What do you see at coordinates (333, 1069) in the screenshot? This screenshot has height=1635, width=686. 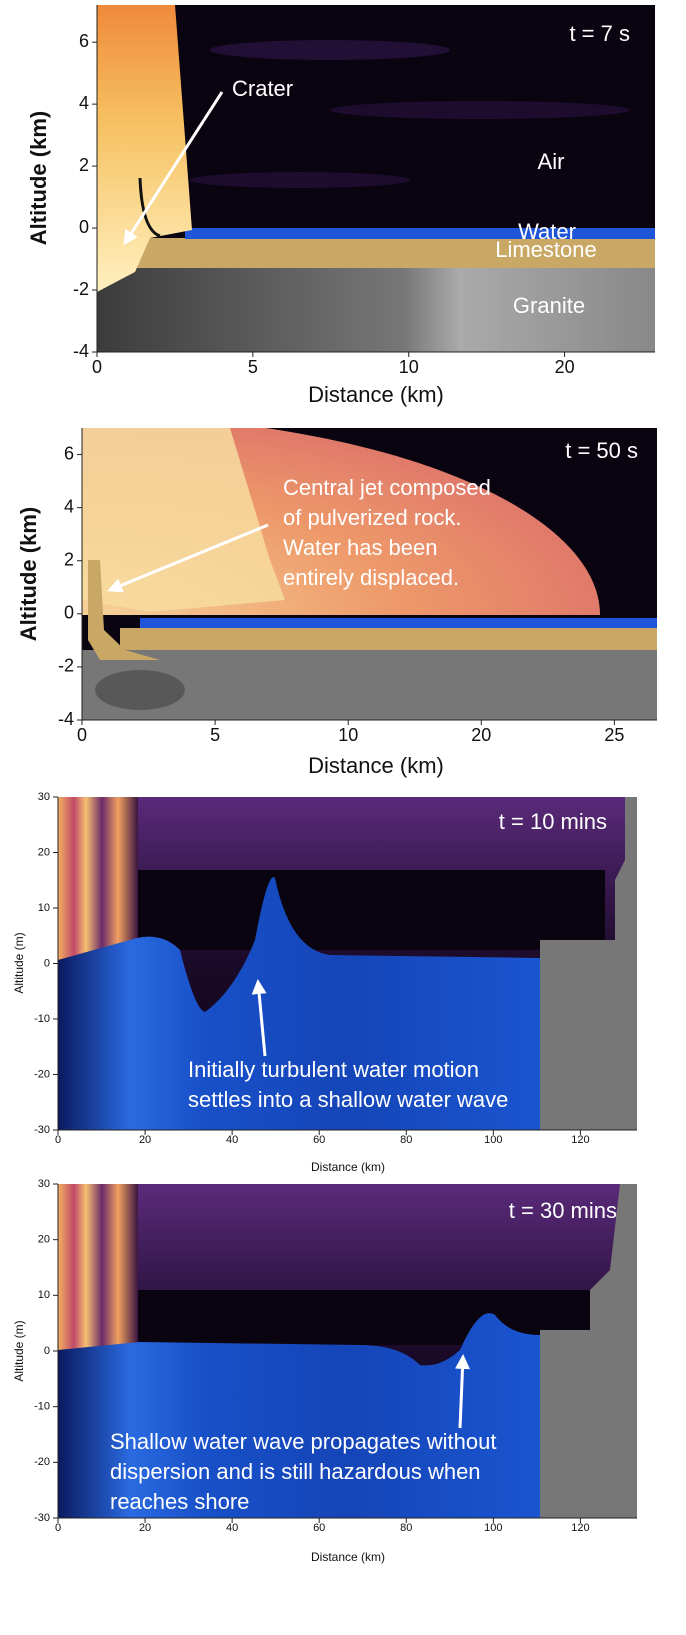 I see `annotation: Initially turbulent water motion` at bounding box center [333, 1069].